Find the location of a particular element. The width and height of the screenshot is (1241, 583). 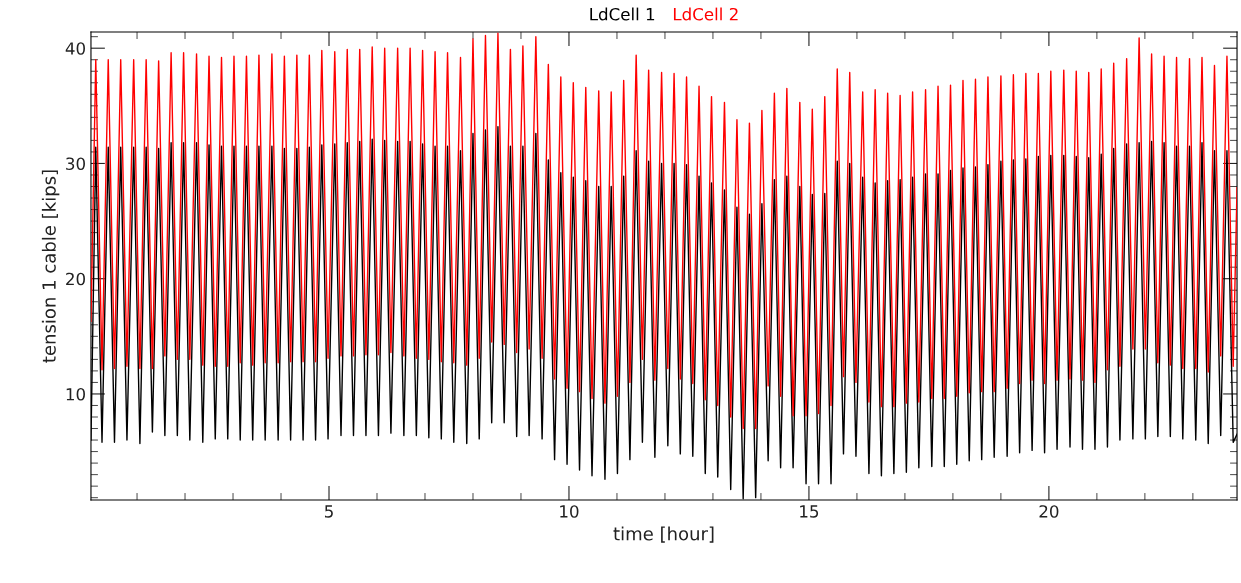

y-tick-label: 10 is located at coordinates (75, 394).